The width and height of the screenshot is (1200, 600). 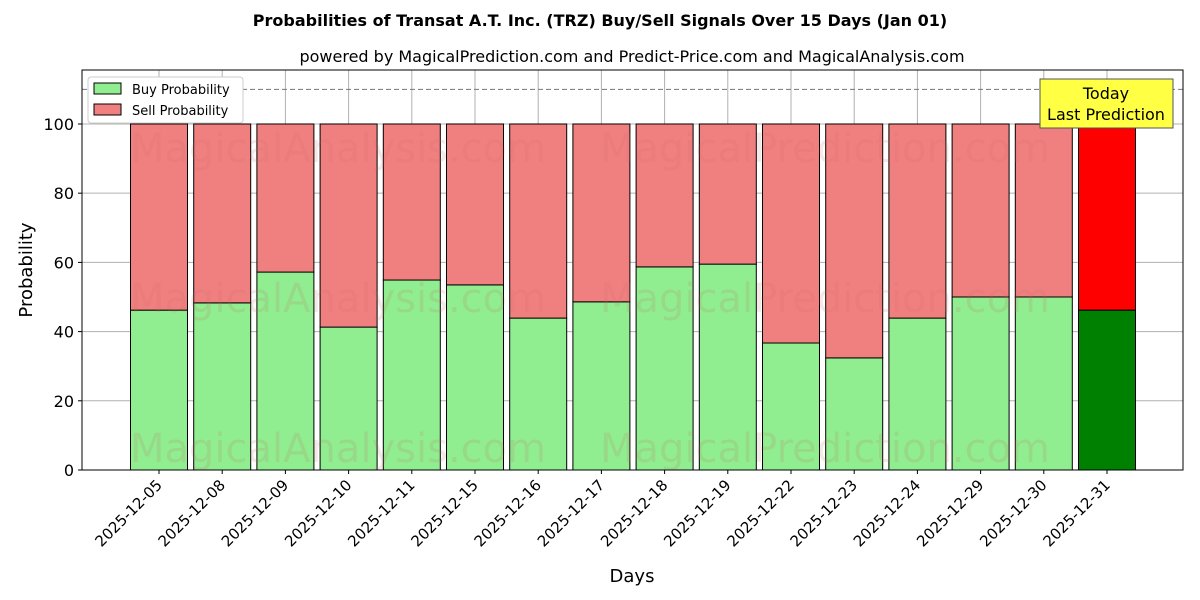 What do you see at coordinates (64, 332) in the screenshot?
I see `y-tick-label: 40` at bounding box center [64, 332].